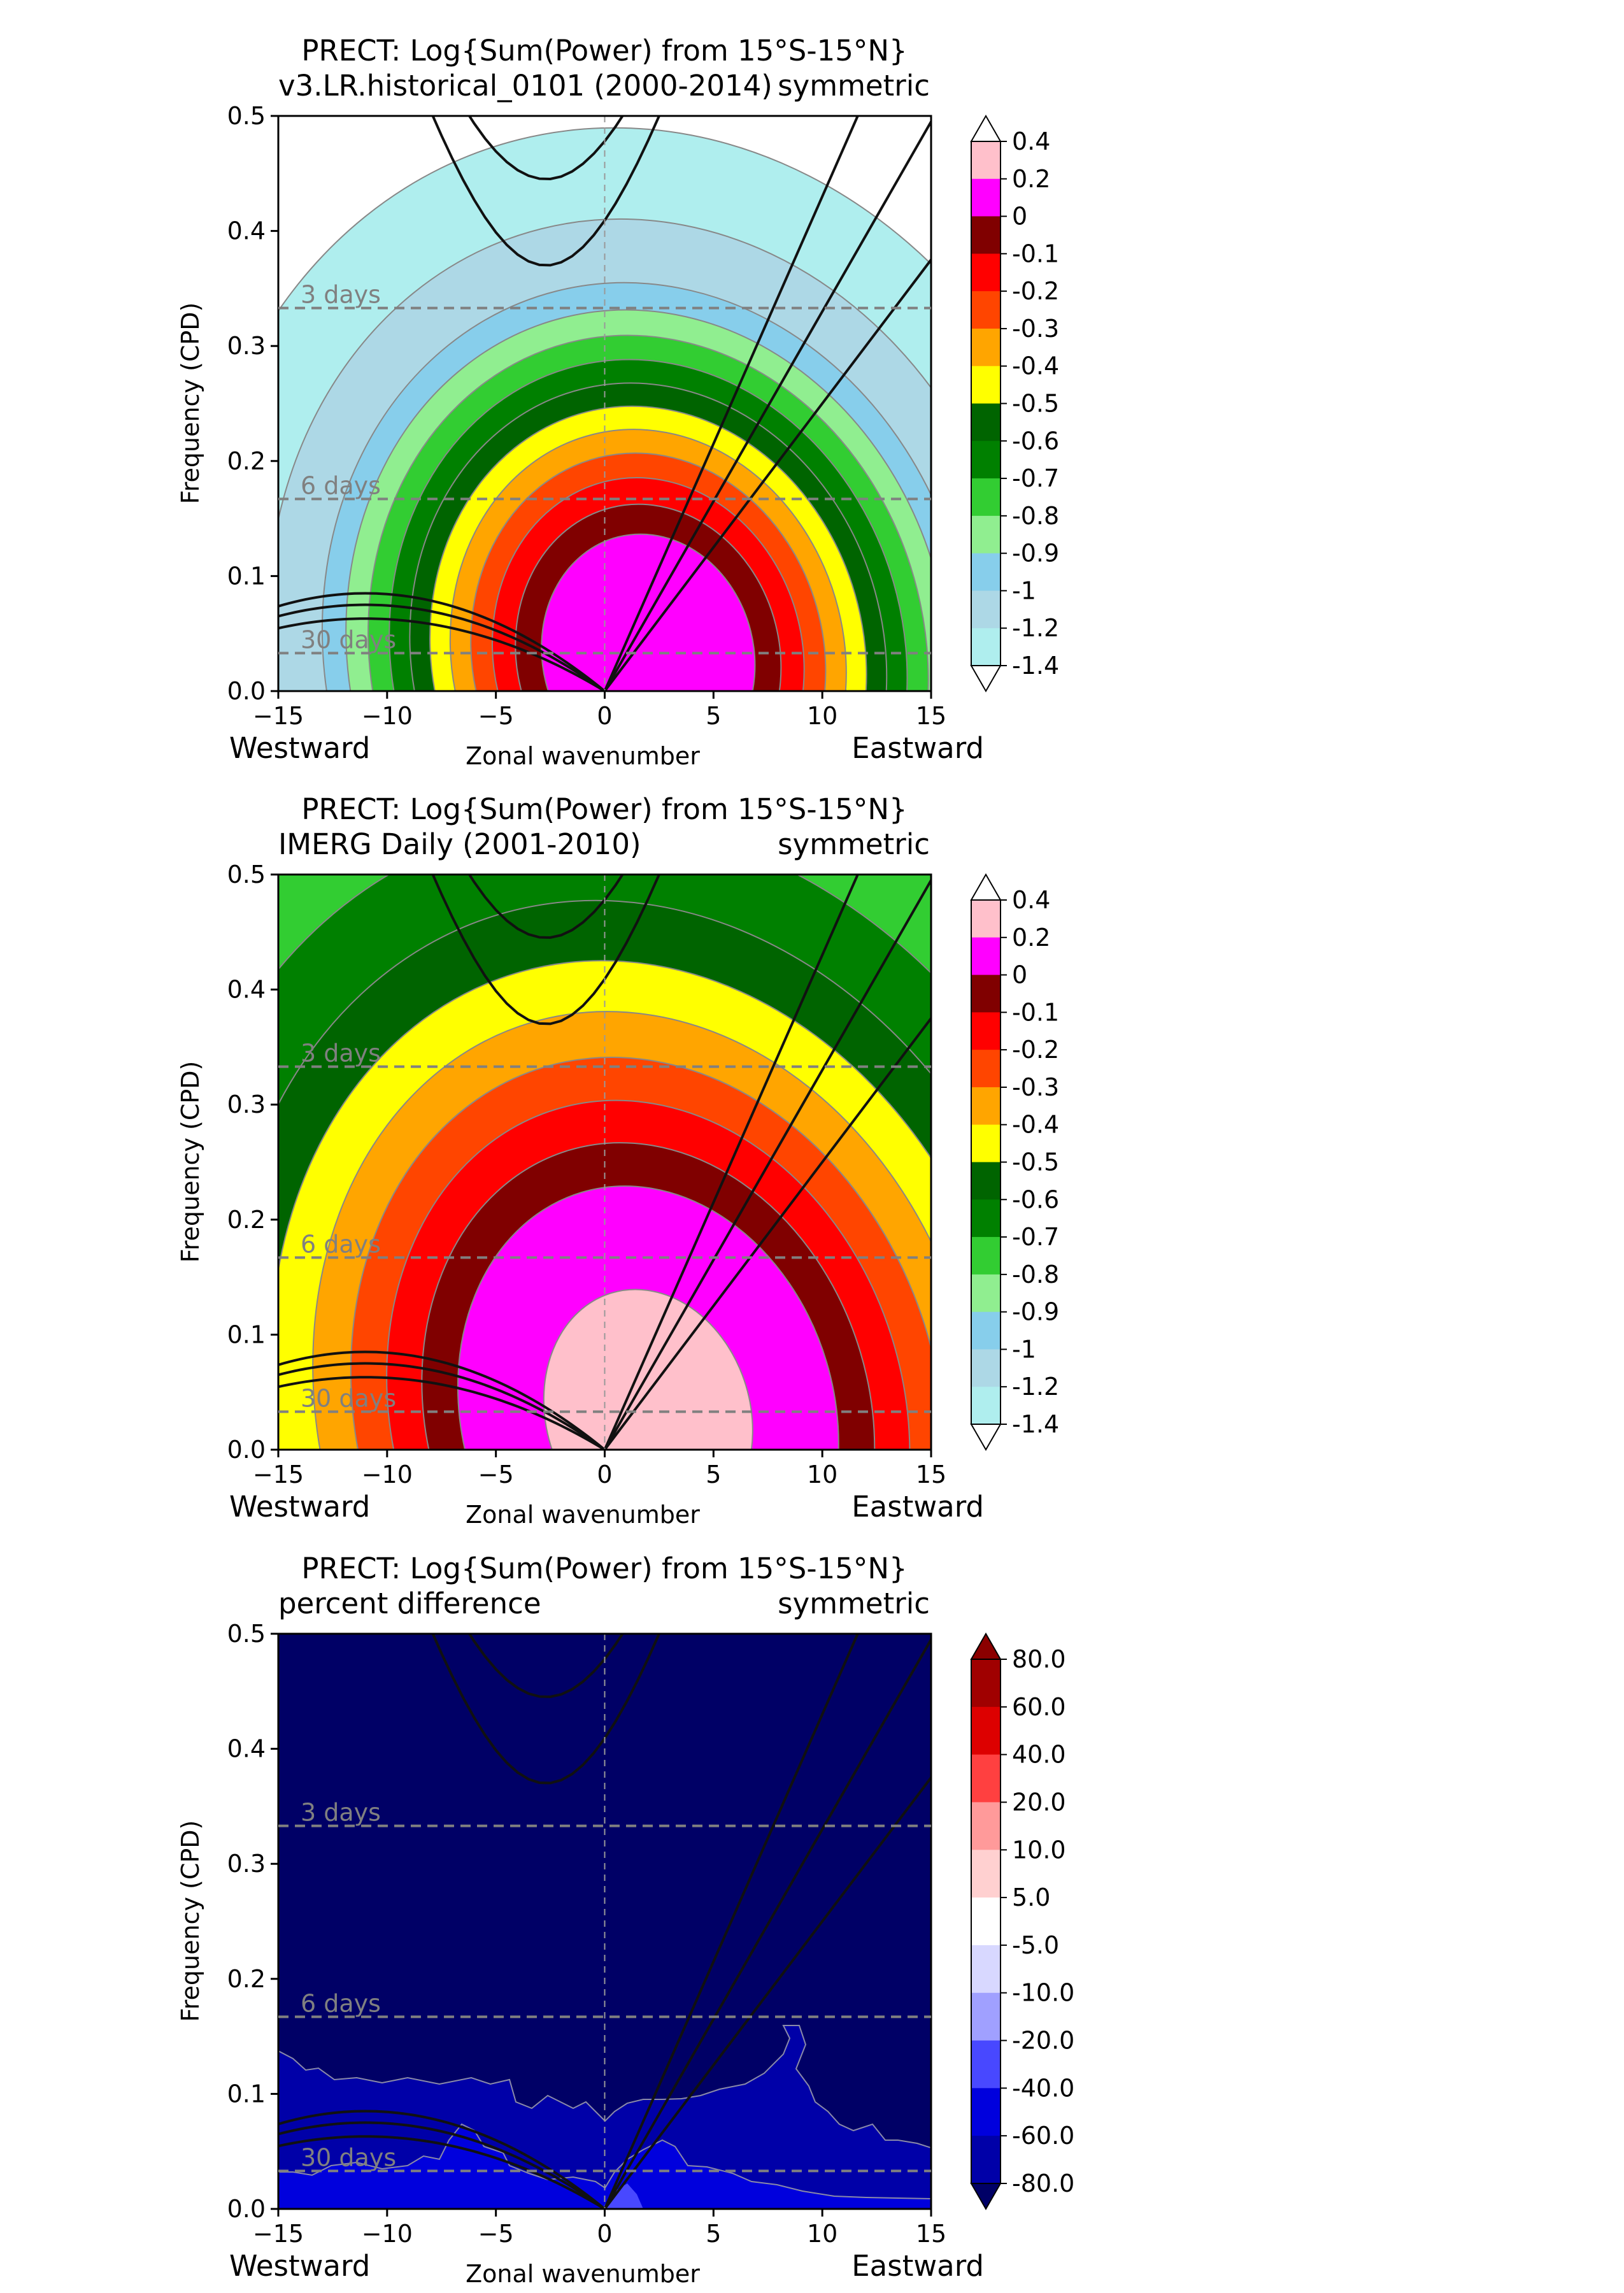 The width and height of the screenshot is (1624, 2293). I want to click on colorbar-tick-label: -0.3, so click(1035, 329).